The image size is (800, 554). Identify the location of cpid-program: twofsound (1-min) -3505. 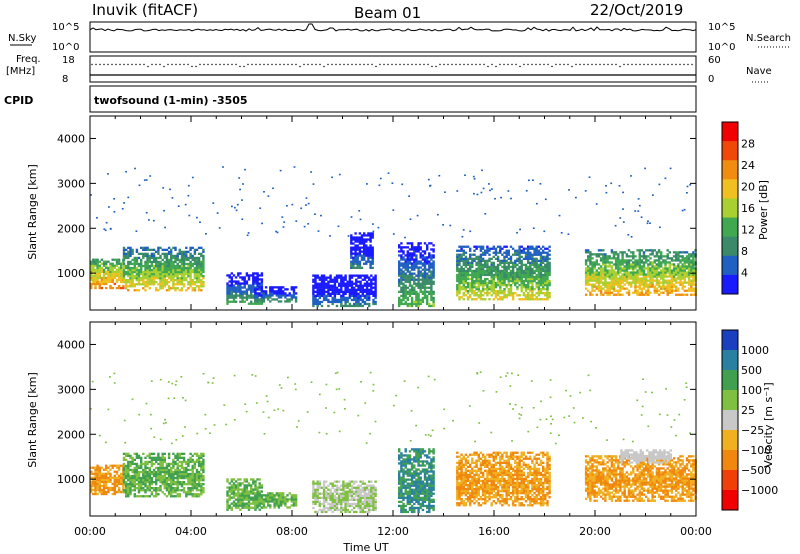
(171, 100).